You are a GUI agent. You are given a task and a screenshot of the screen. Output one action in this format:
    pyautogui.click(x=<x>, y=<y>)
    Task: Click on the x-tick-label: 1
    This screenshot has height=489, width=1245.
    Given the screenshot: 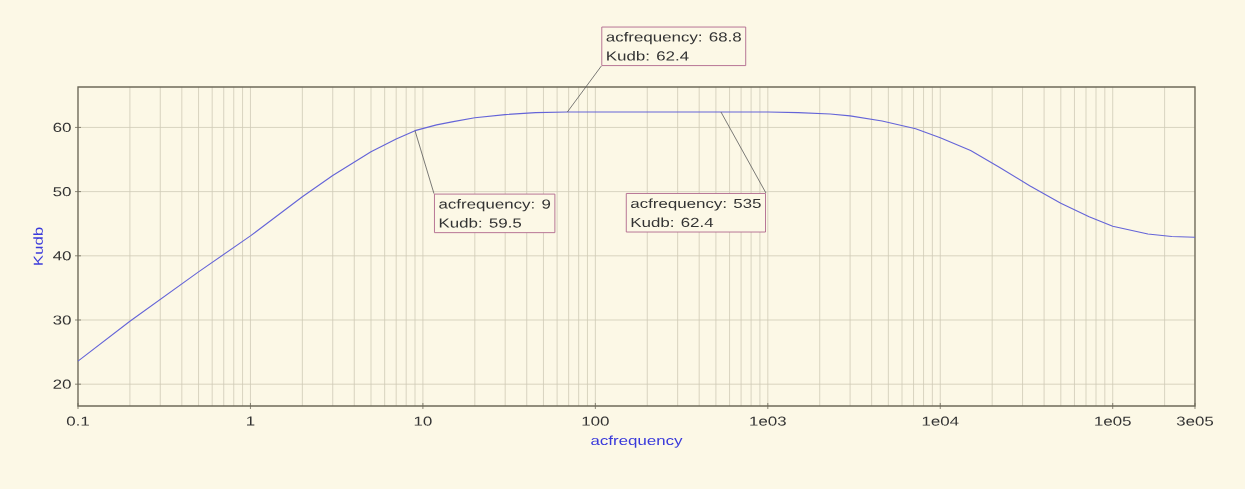 What is the action you would take?
    pyautogui.click(x=251, y=421)
    